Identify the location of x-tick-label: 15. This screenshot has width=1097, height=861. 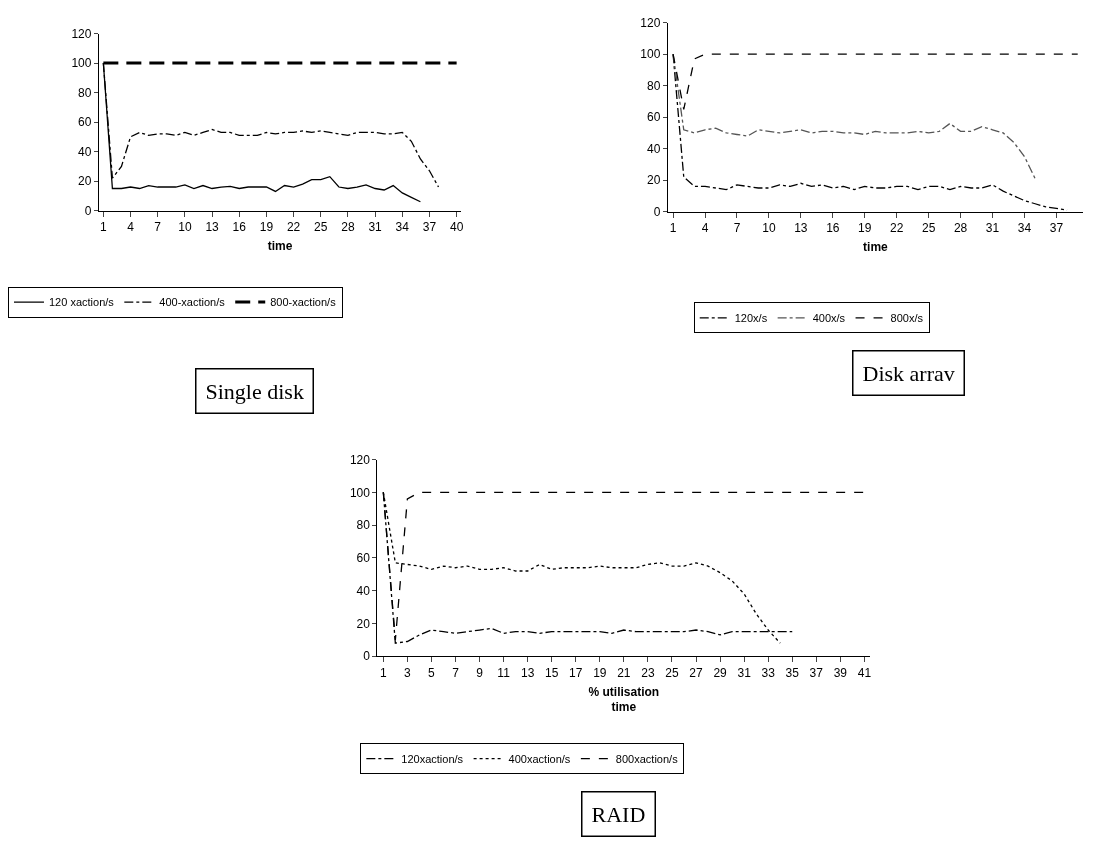
(552, 672).